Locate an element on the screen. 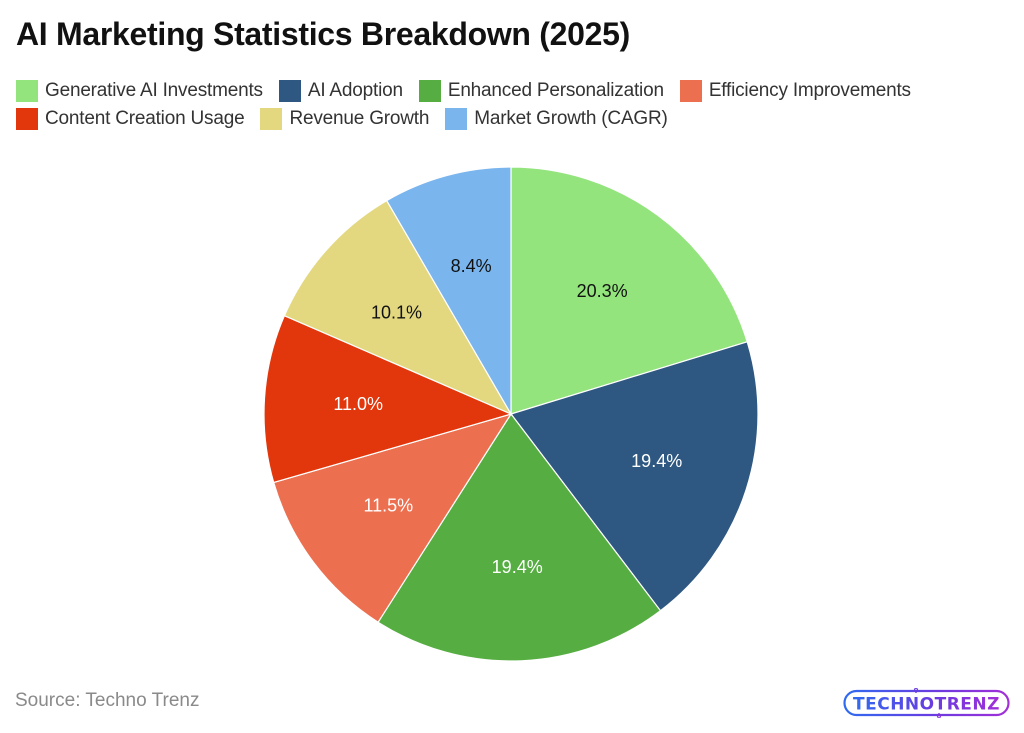 The width and height of the screenshot is (1024, 733). legend-label: Efficiency Improvements is located at coordinates (809, 90).